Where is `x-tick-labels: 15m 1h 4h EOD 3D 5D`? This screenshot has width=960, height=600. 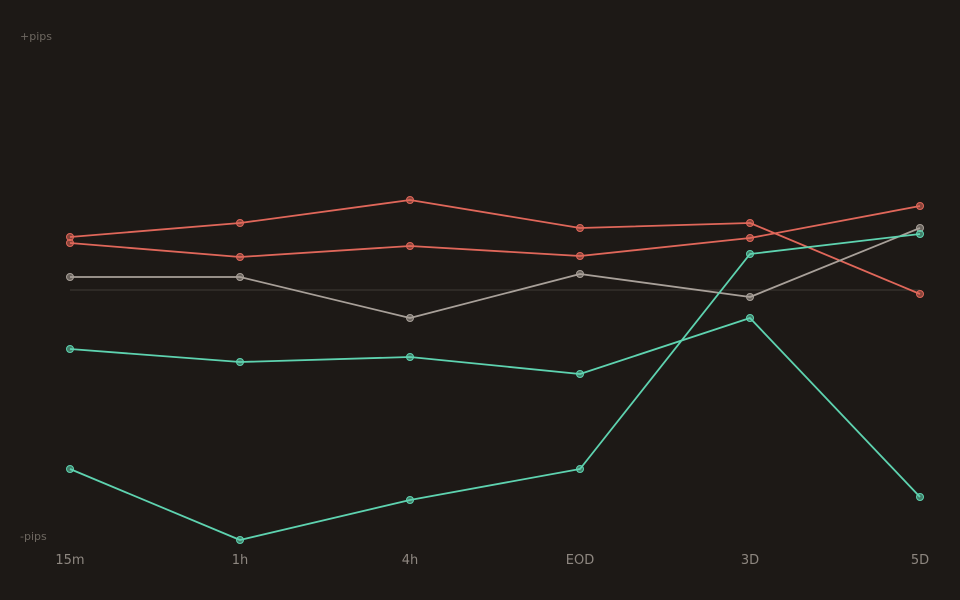
x-tick-labels: 15m 1h 4h EOD 3D 5D is located at coordinates (492, 560).